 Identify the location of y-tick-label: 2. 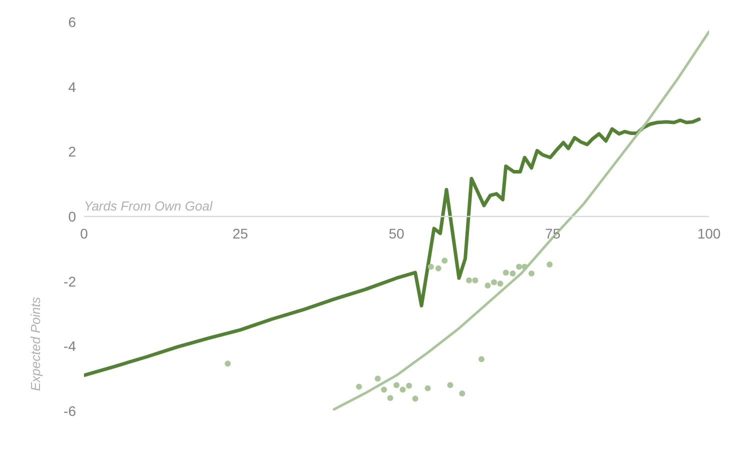
(72, 152).